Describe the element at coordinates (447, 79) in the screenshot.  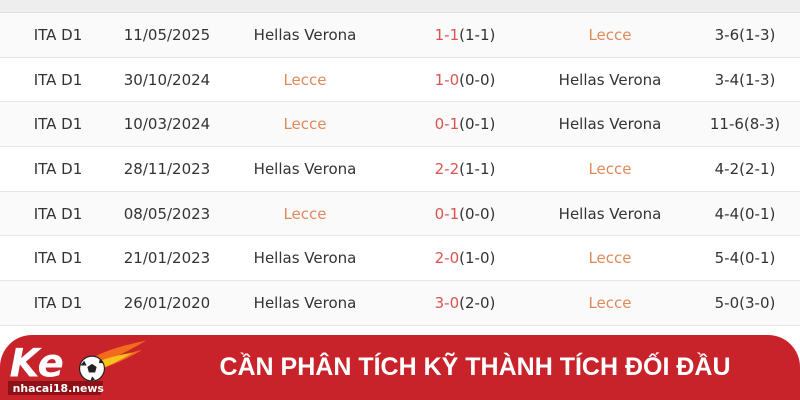
I see `full-time-score: 1-0` at that location.